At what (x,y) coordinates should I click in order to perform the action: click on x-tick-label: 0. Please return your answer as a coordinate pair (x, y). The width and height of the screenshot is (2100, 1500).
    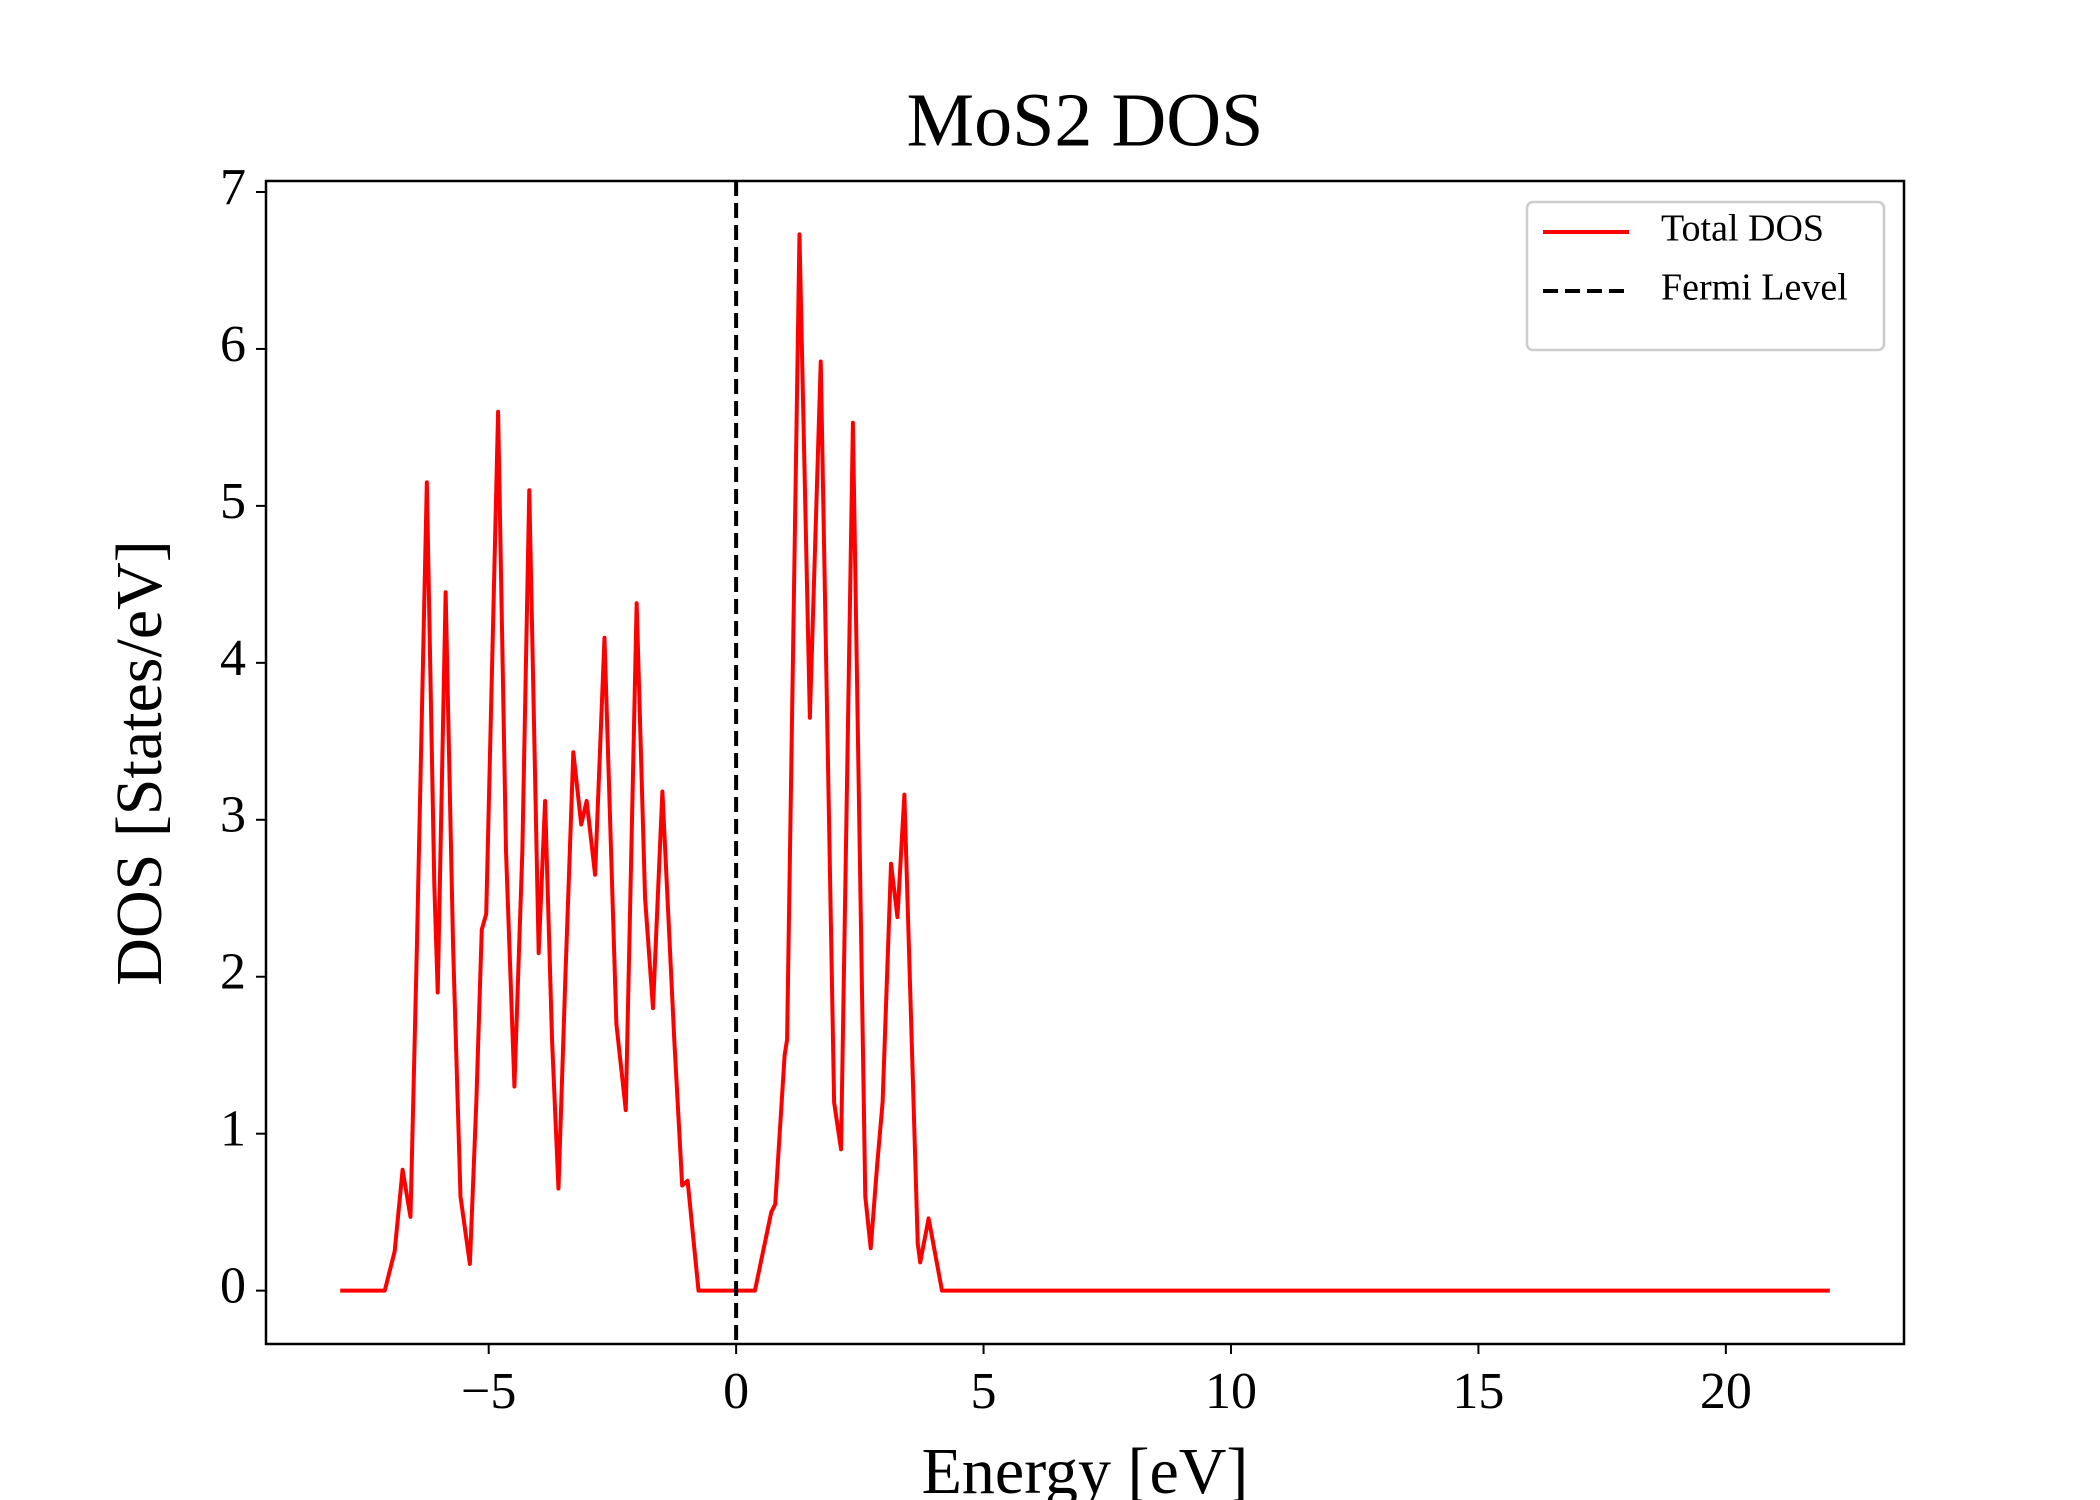
    Looking at the image, I should click on (736, 1391).